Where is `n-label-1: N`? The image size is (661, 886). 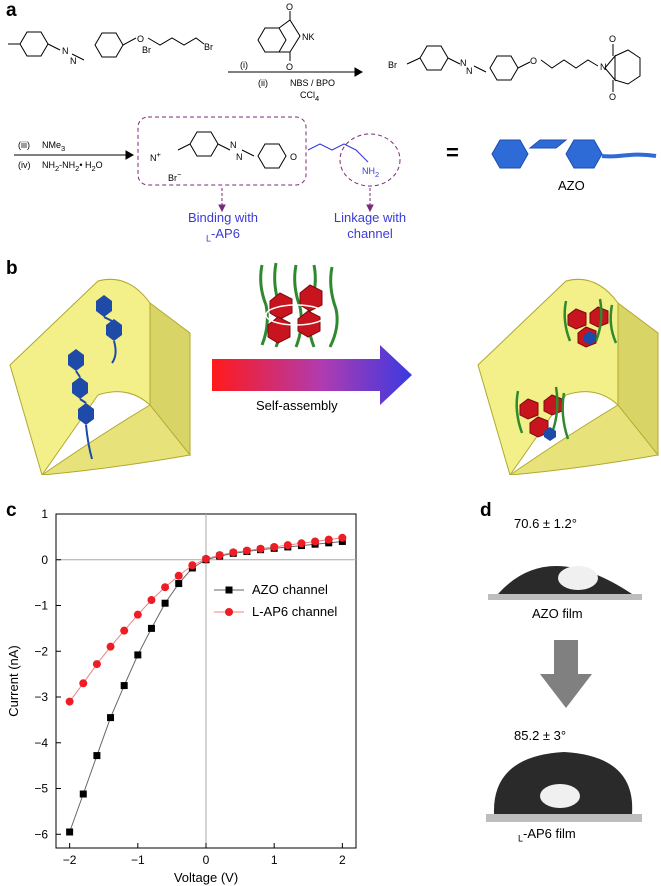
n-label-1: N is located at coordinates (65, 51).